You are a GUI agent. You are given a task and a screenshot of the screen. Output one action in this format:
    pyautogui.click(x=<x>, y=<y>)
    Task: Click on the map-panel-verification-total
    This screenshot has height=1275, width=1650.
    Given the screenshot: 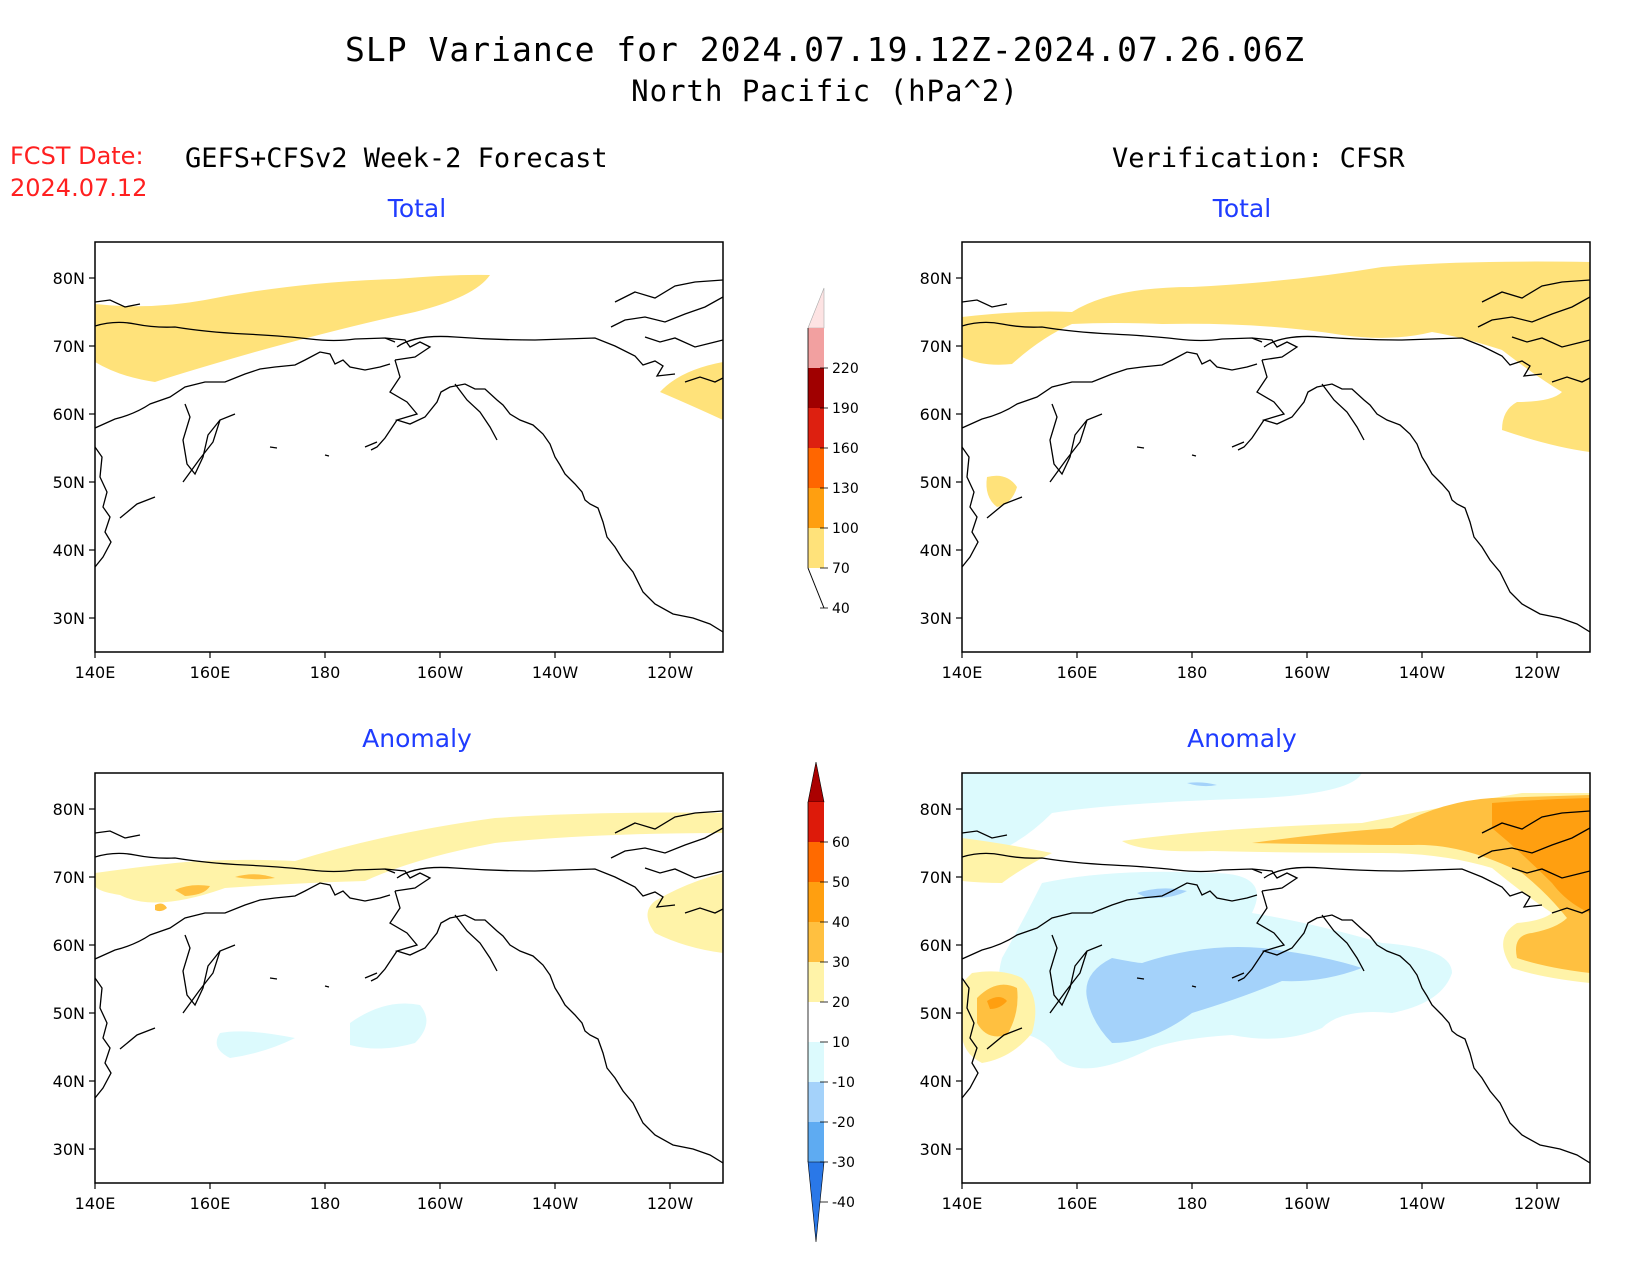 What is the action you would take?
    pyautogui.click(x=1276, y=447)
    